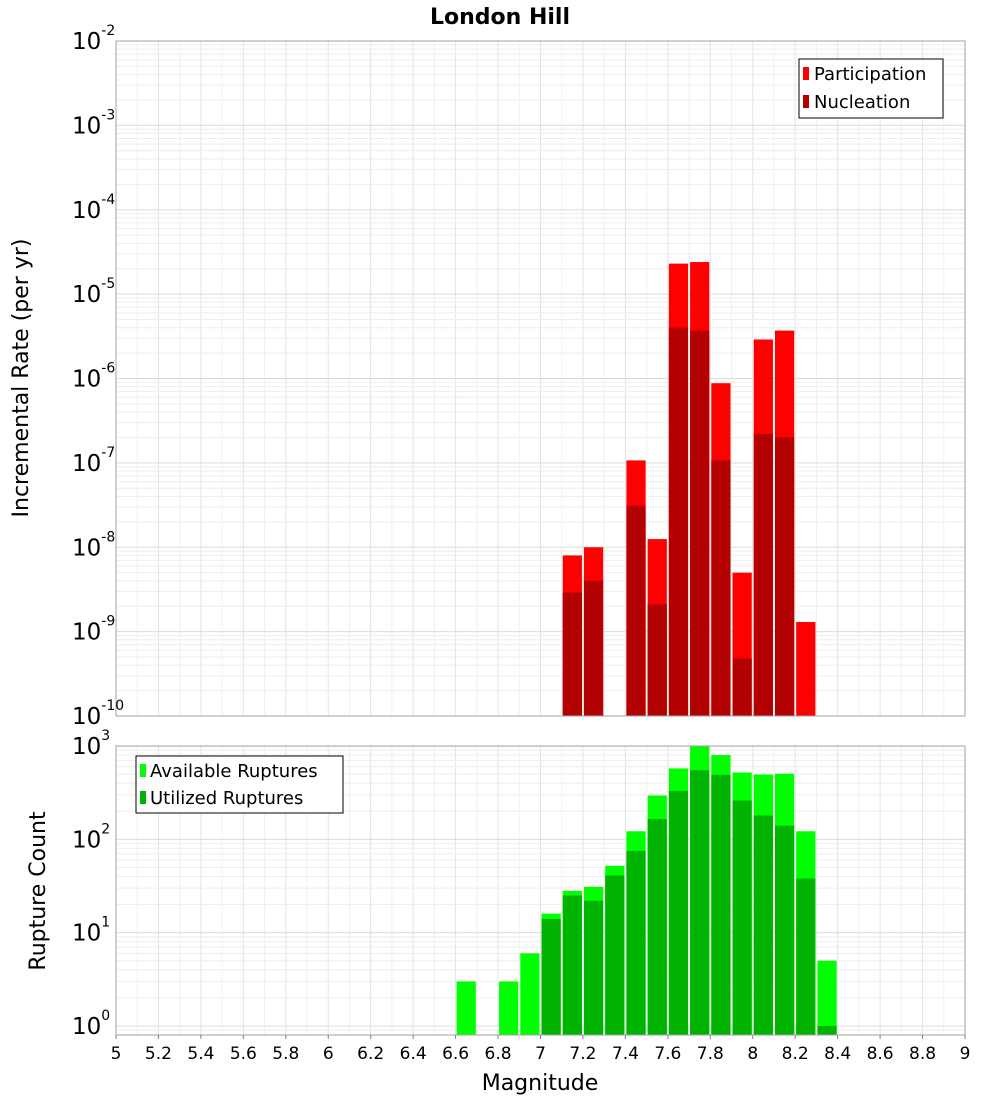 The image size is (1000, 1100). What do you see at coordinates (93, 545) in the screenshot?
I see `y-tick-label: 10⁻⁸` at bounding box center [93, 545].